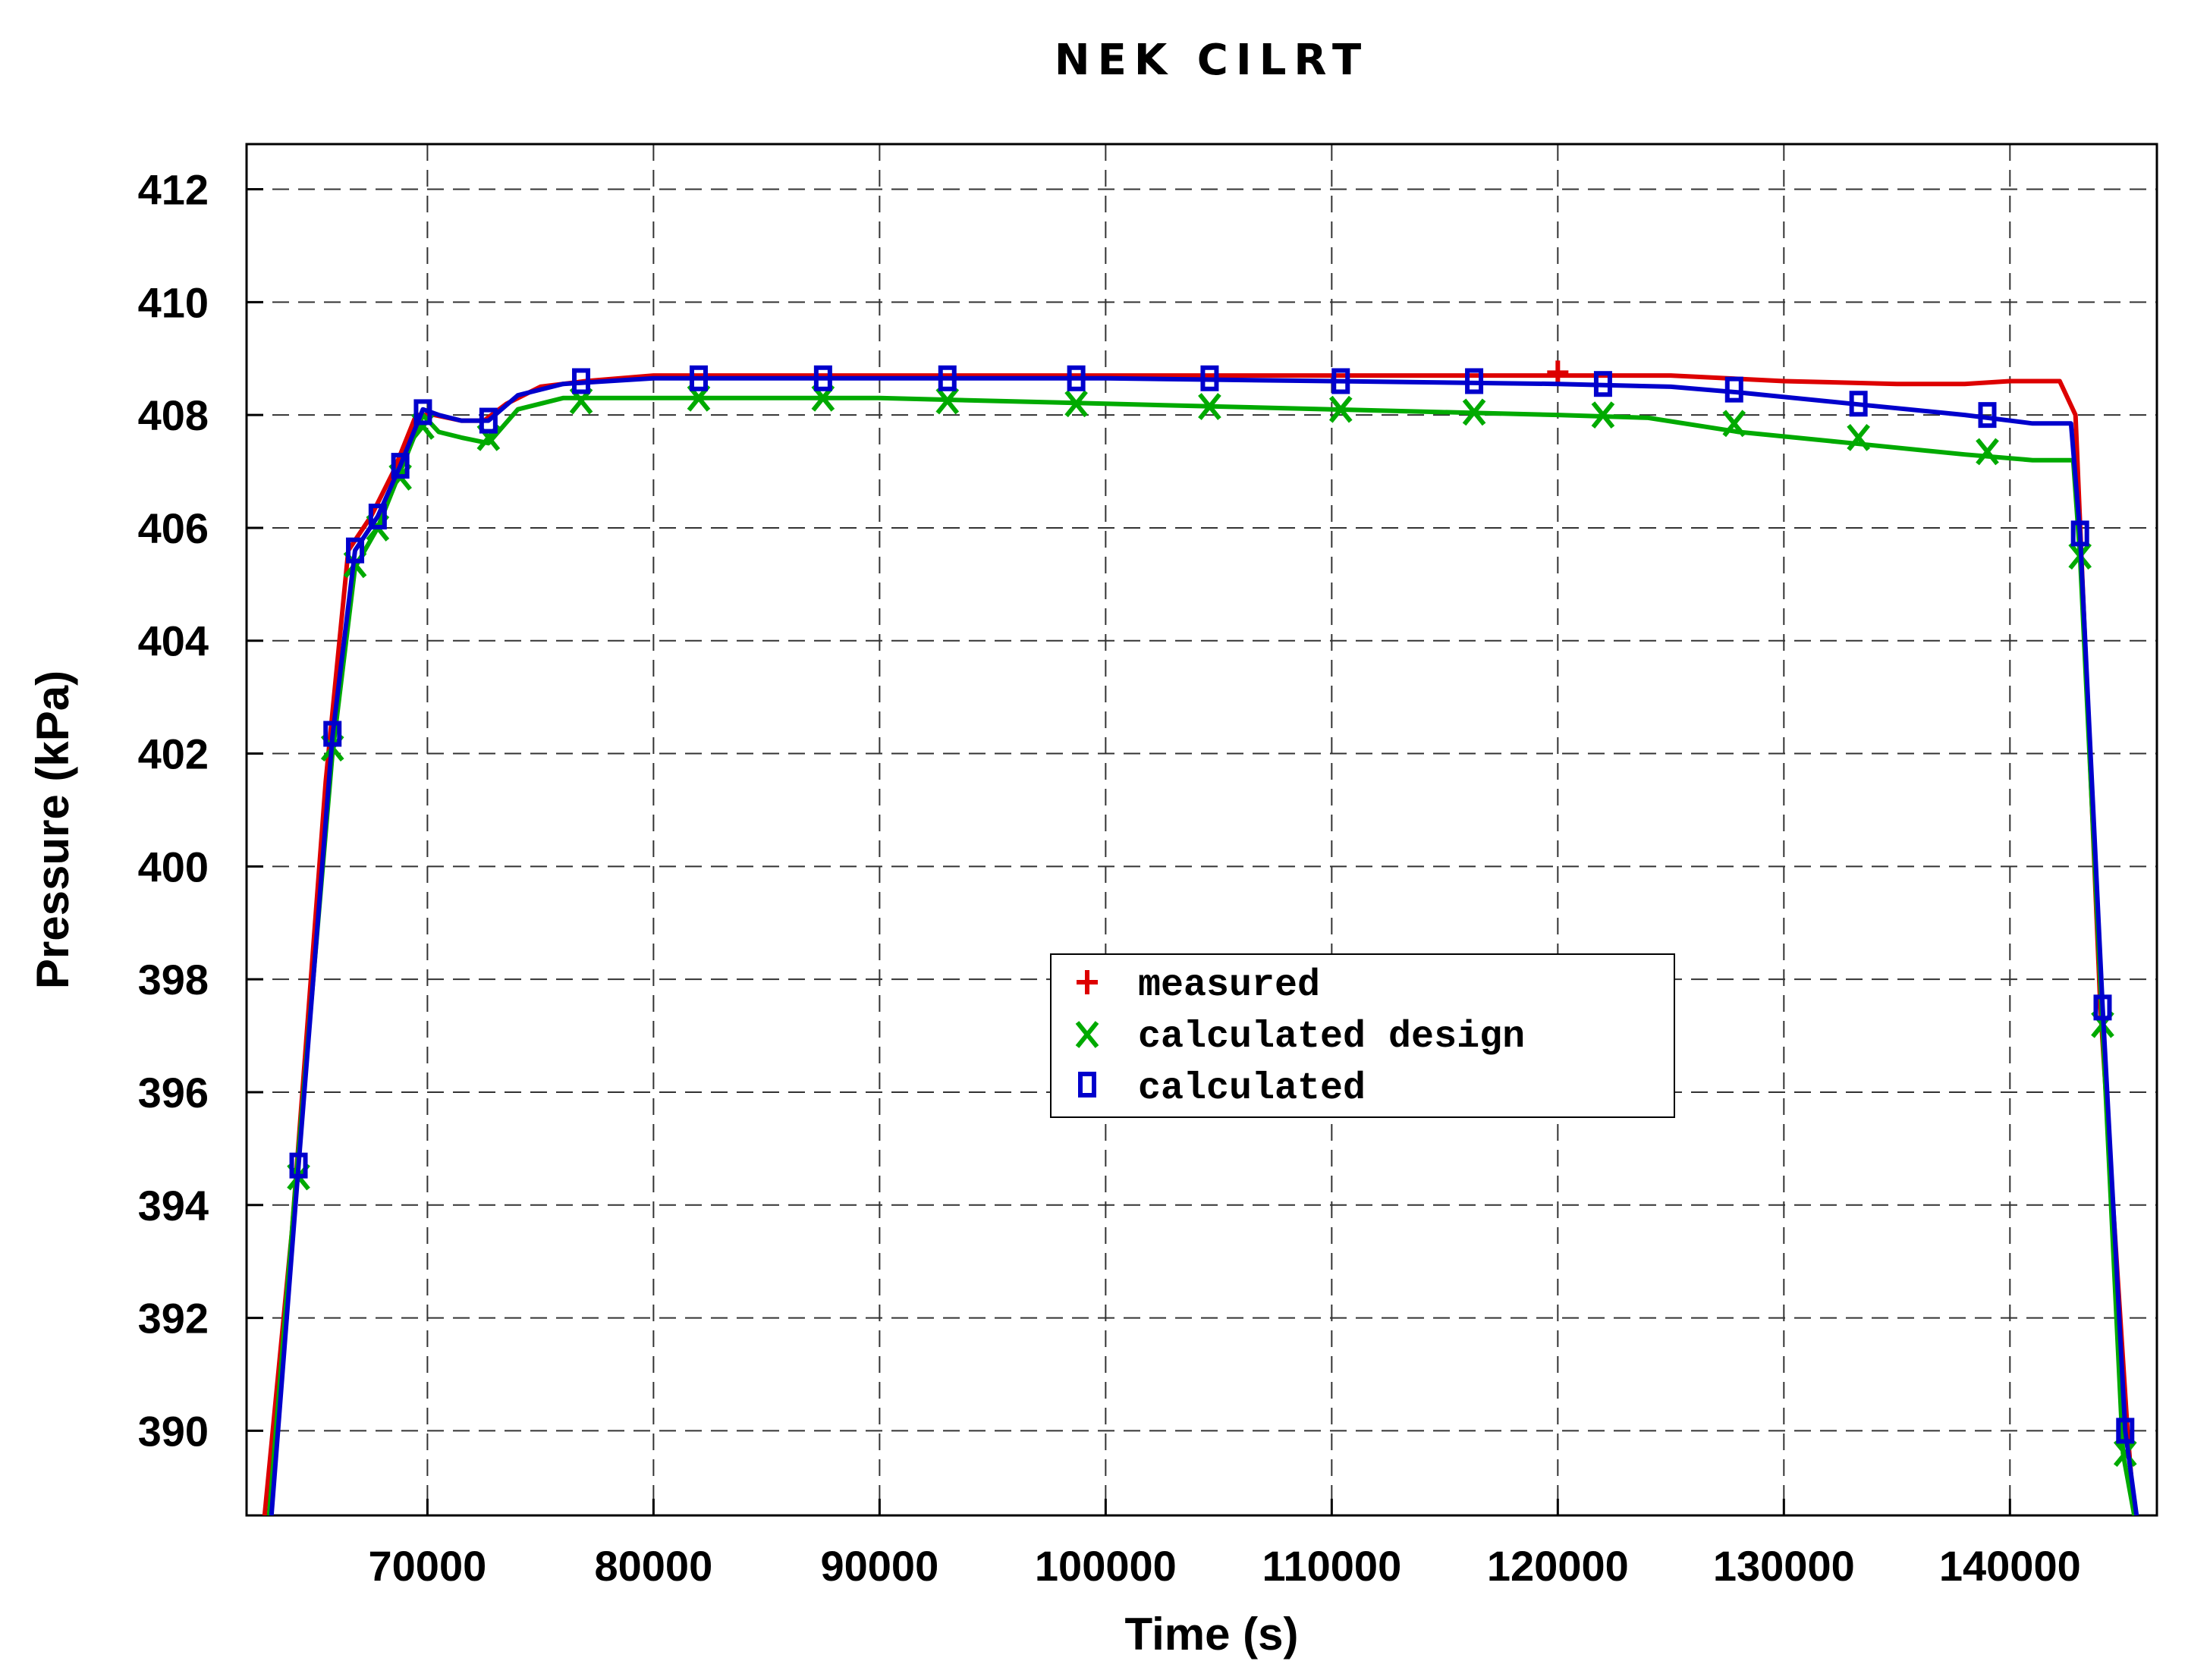 Image resolution: width=2188 pixels, height=1680 pixels. Describe the element at coordinates (879, 1566) in the screenshot. I see `x-tick-label: 90000` at that location.